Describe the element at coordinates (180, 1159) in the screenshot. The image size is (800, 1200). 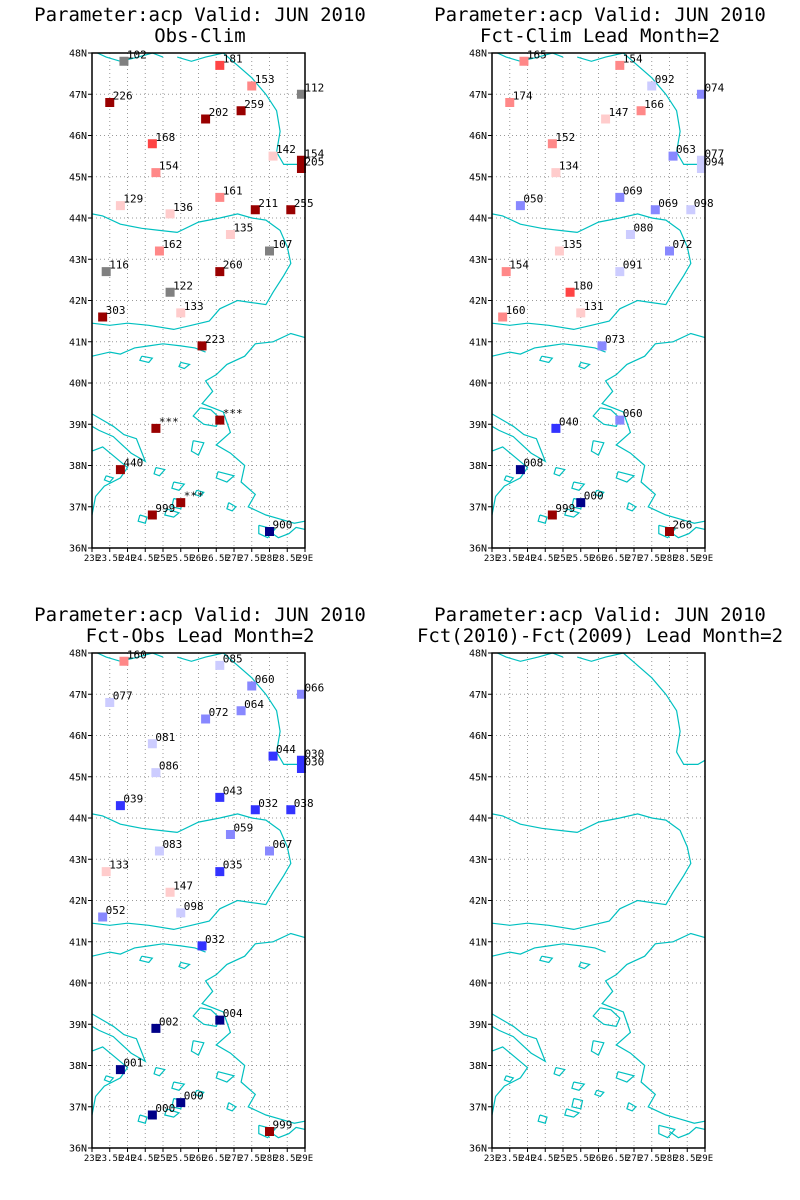
I see `lon-tick-label: 25.5E` at that location.